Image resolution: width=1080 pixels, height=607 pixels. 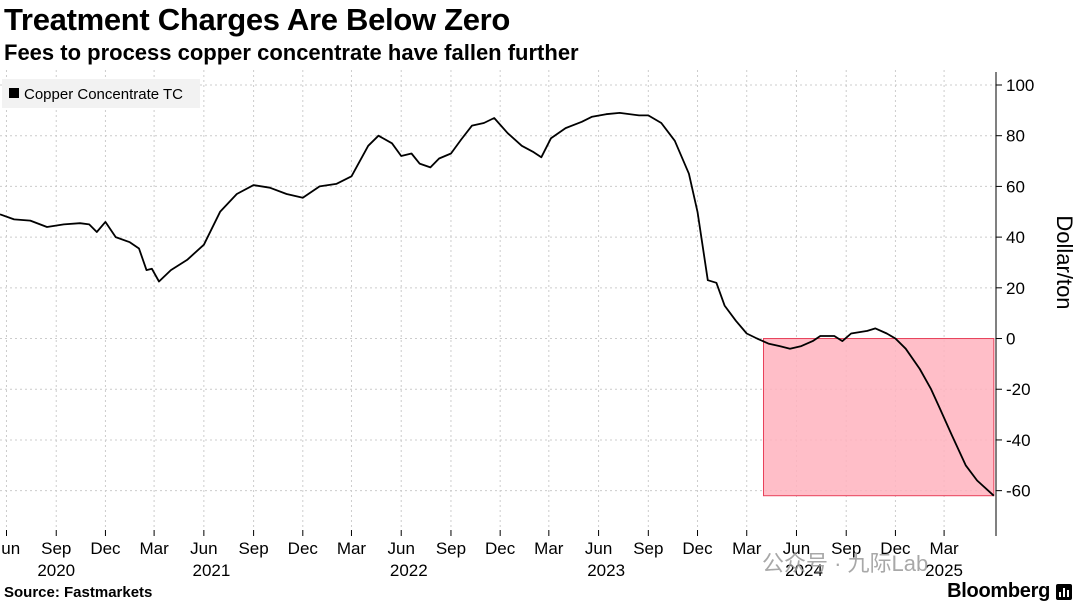 What do you see at coordinates (1020, 85) in the screenshot?
I see `y-tick-label: 100` at bounding box center [1020, 85].